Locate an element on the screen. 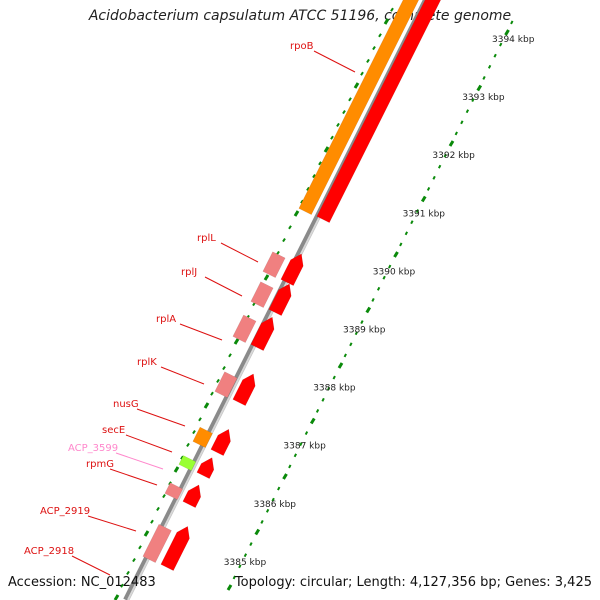  scale-label: 3391 kbp is located at coordinates (424, 214).